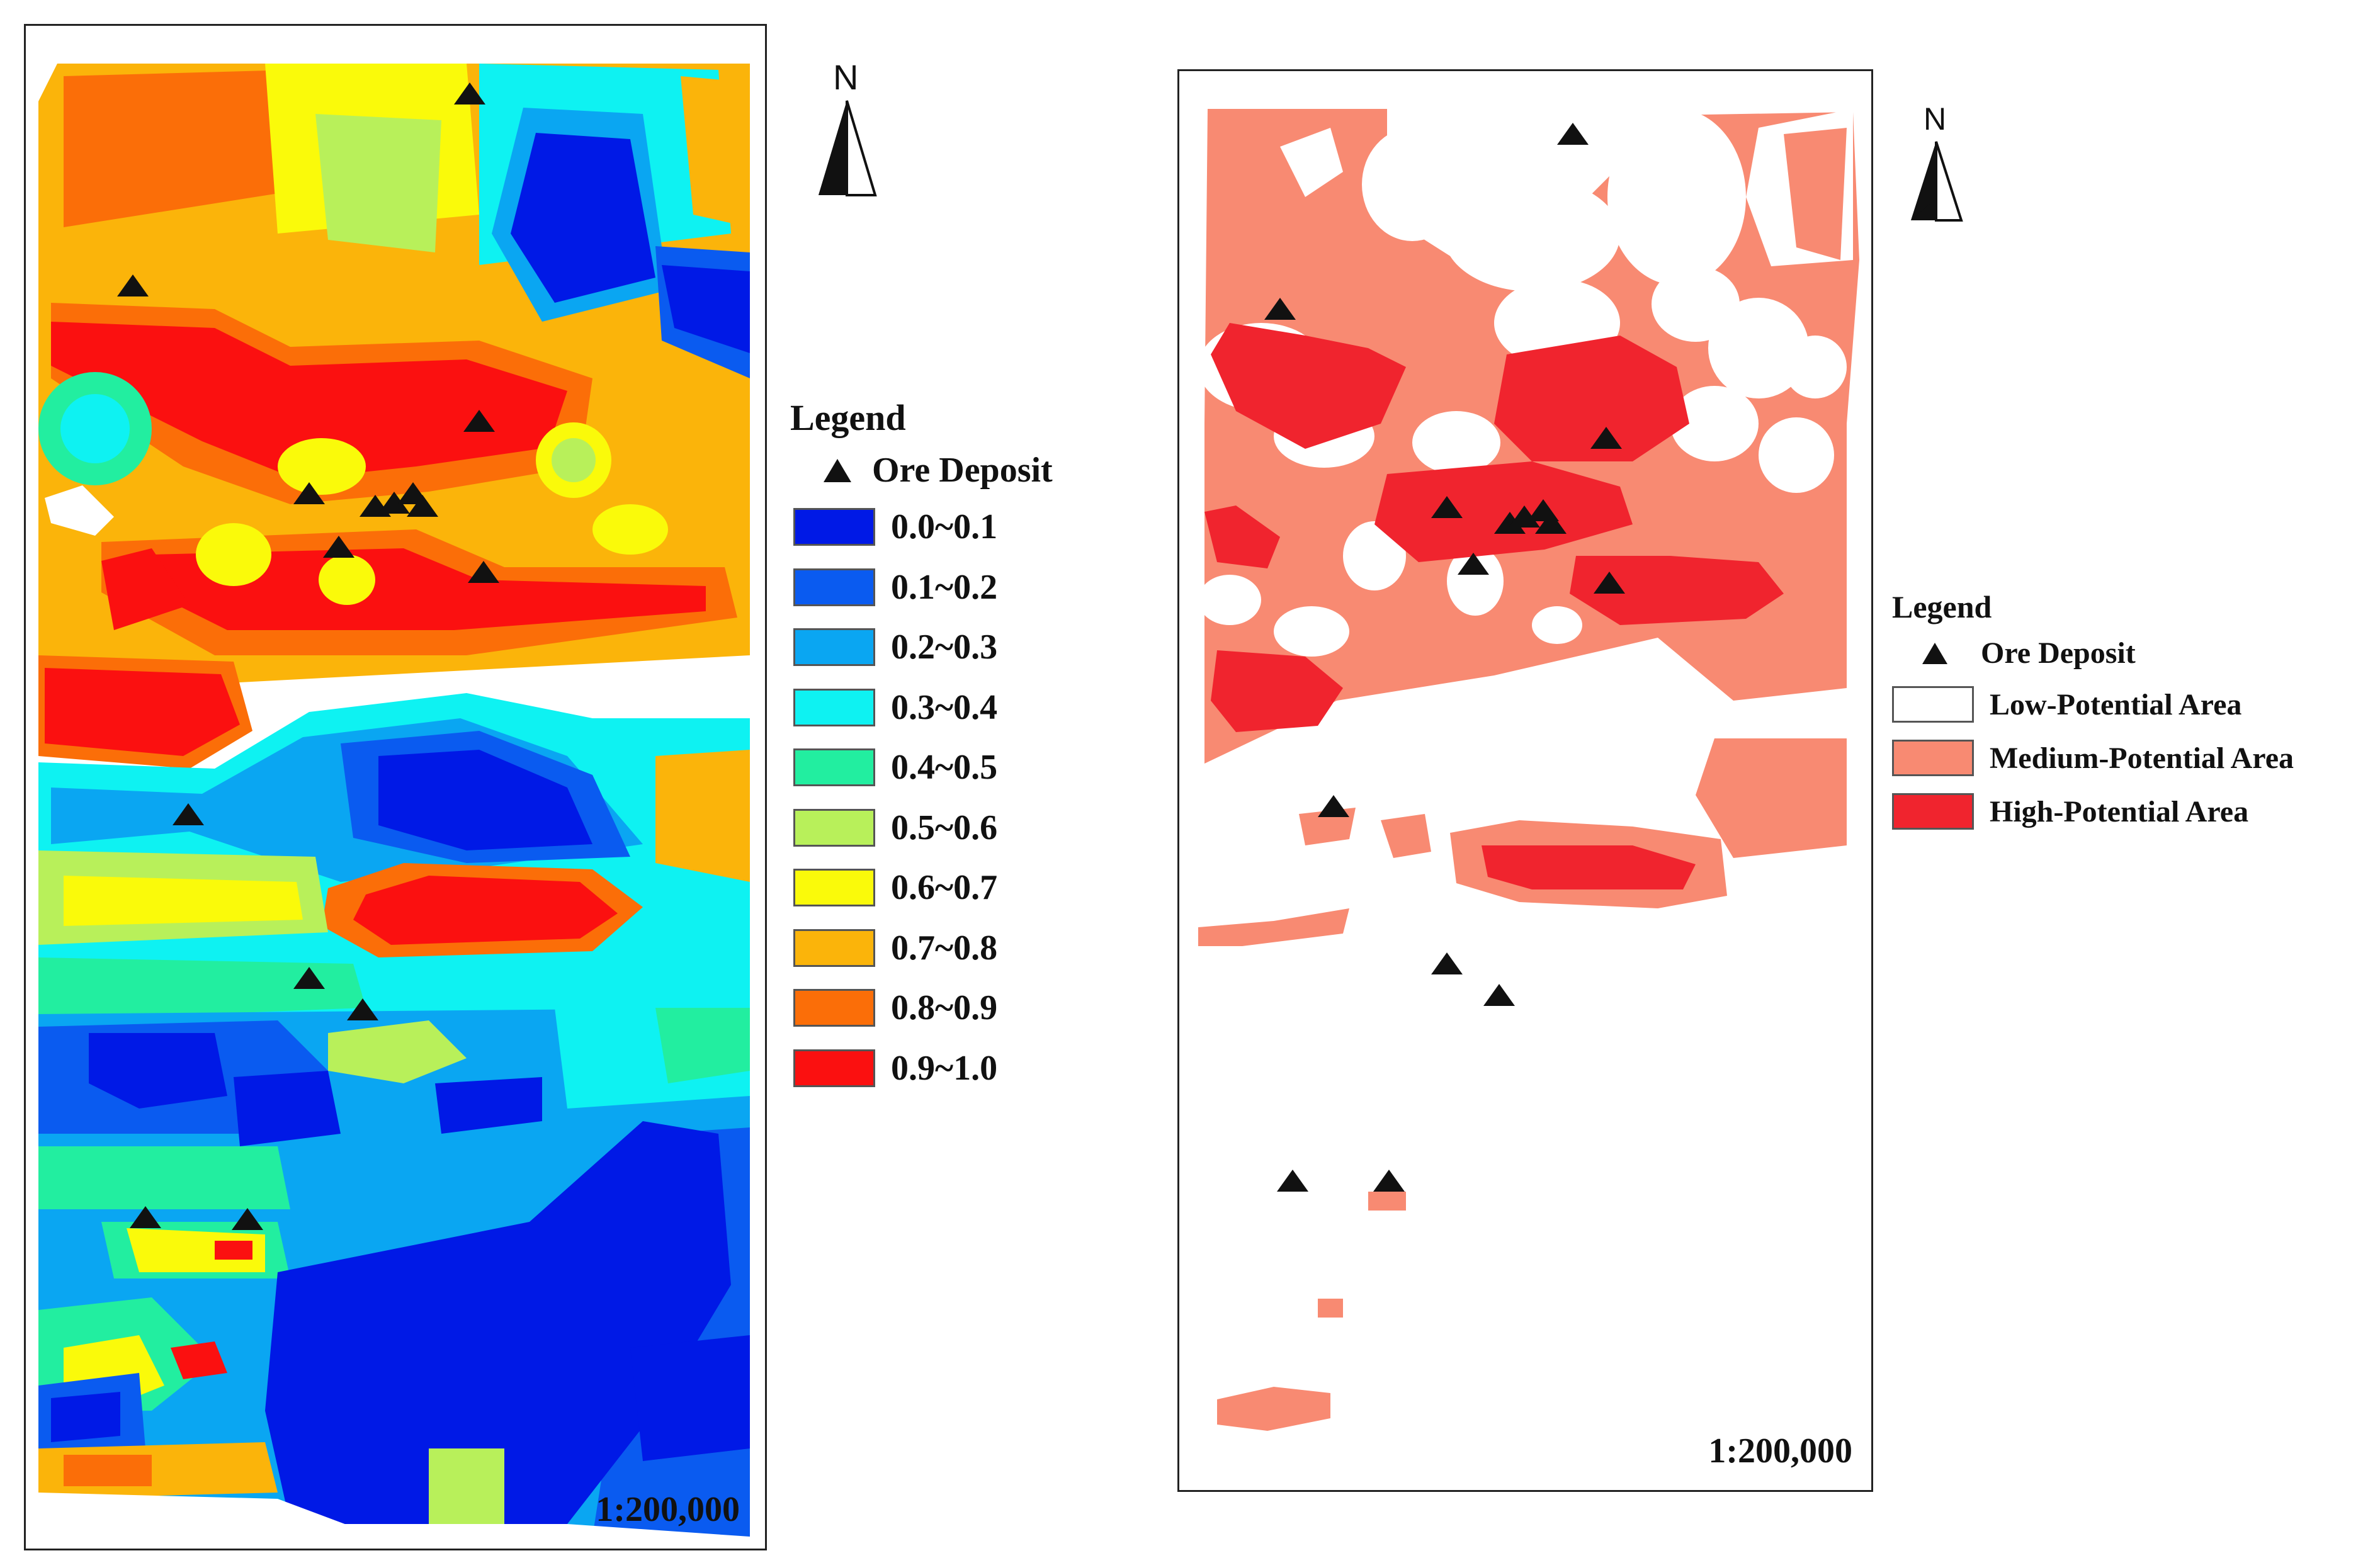 The width and height of the screenshot is (2380, 1558). I want to click on legend-class-label: 0.6~0.7, so click(944, 887).